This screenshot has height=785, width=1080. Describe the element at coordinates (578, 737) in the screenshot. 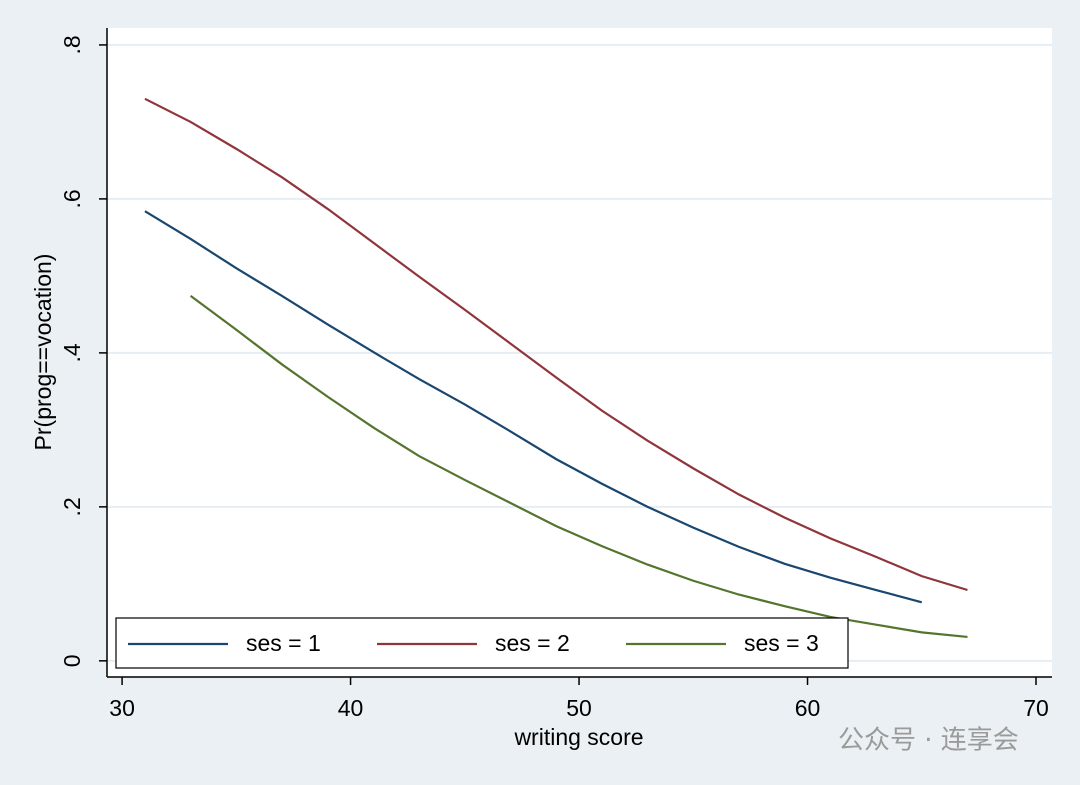

I see `x-axis-label: writing score` at that location.